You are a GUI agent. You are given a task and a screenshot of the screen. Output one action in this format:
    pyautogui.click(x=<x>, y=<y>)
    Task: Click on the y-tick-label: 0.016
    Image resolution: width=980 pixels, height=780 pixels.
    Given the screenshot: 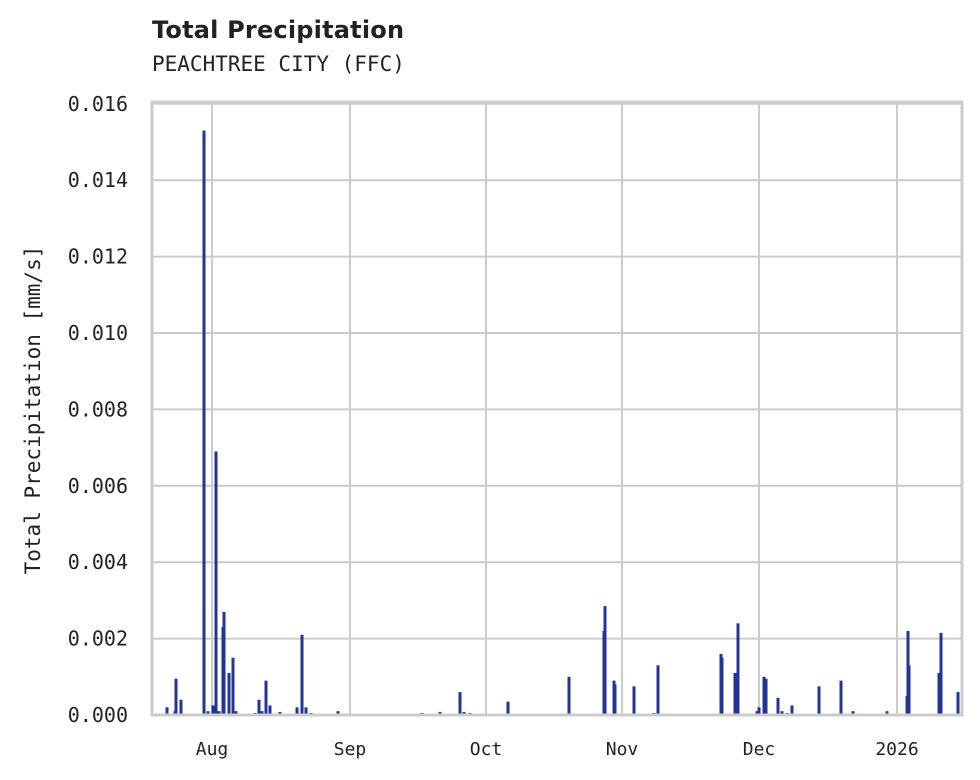 What is the action you would take?
    pyautogui.click(x=98, y=104)
    